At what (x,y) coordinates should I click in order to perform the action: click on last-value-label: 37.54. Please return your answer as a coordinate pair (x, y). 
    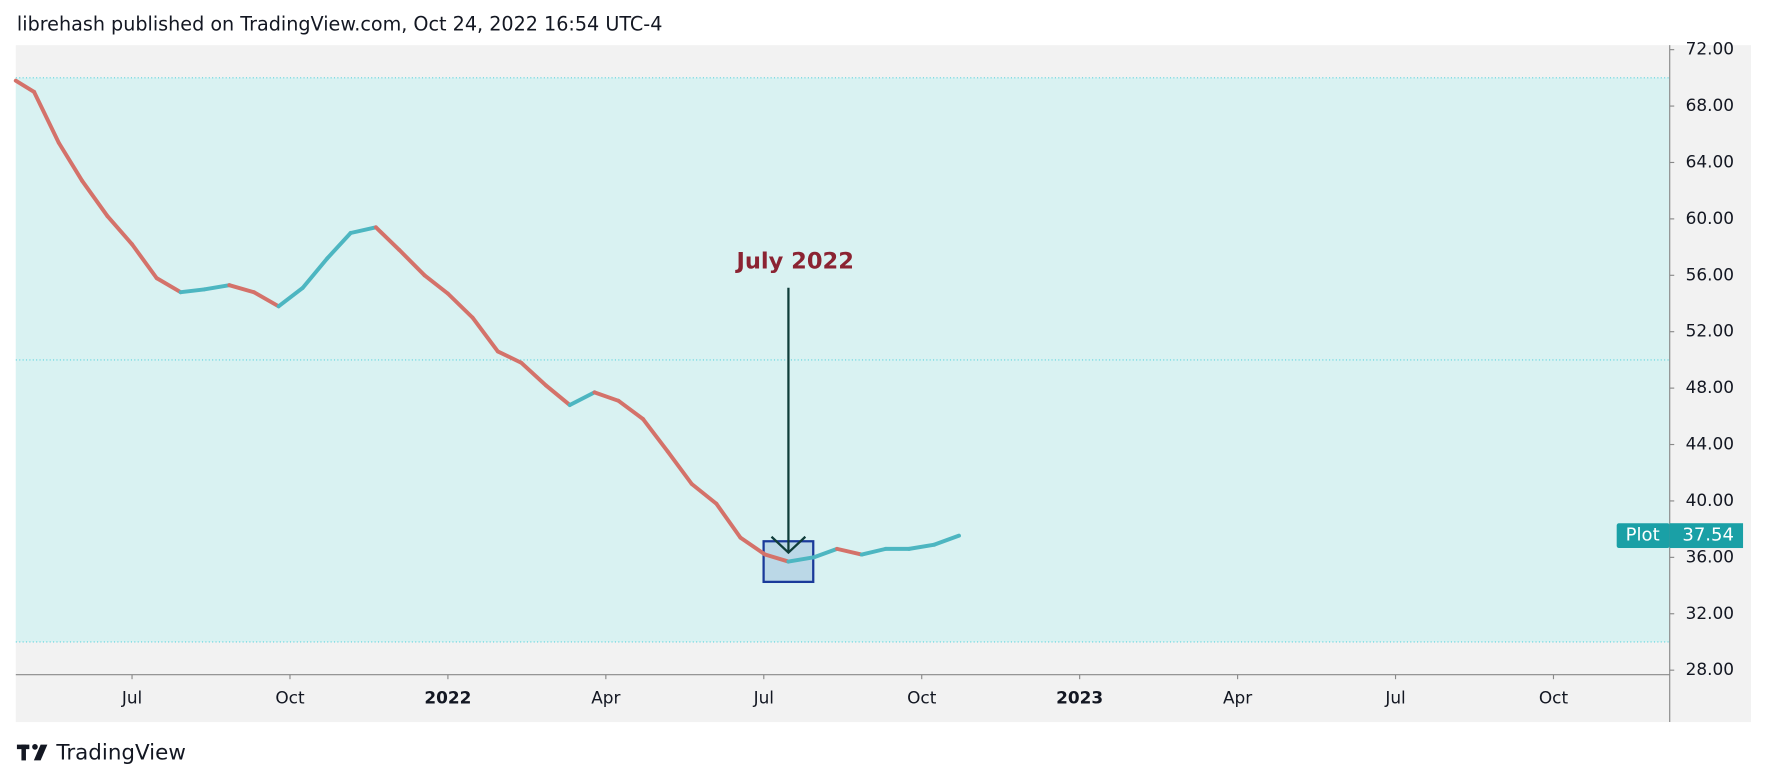
    Looking at the image, I should click on (1708, 535).